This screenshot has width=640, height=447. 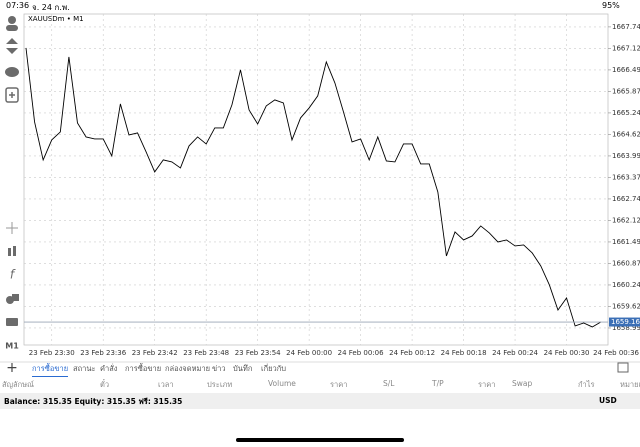 What do you see at coordinates (438, 383) in the screenshot?
I see `column-header: T/P` at bounding box center [438, 383].